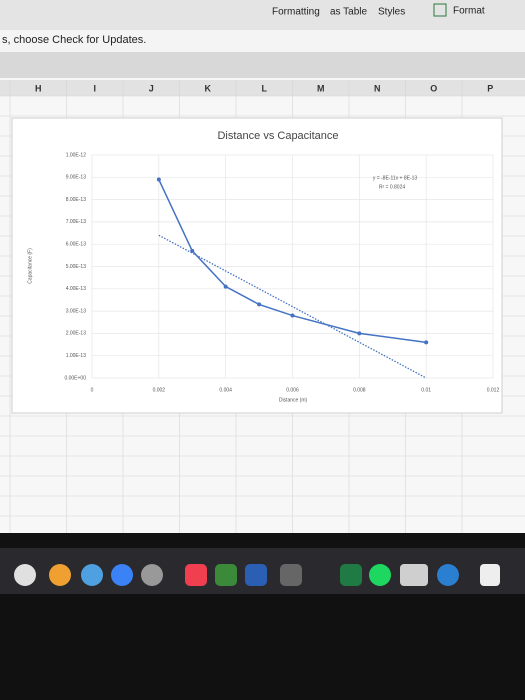 This screenshot has width=525, height=700. What do you see at coordinates (293, 400) in the screenshot?
I see `x-axis-title: Distance (m)` at bounding box center [293, 400].